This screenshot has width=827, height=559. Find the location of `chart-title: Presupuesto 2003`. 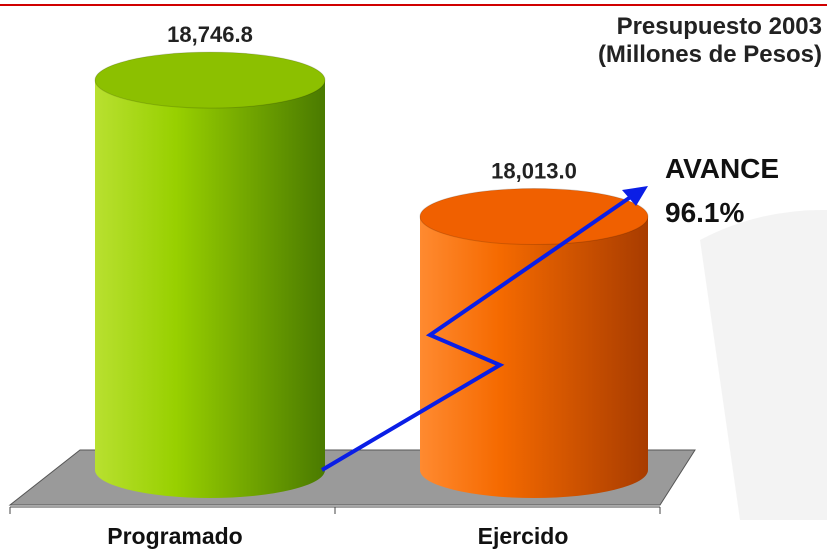

chart-title: Presupuesto 2003 is located at coordinates (719, 26).